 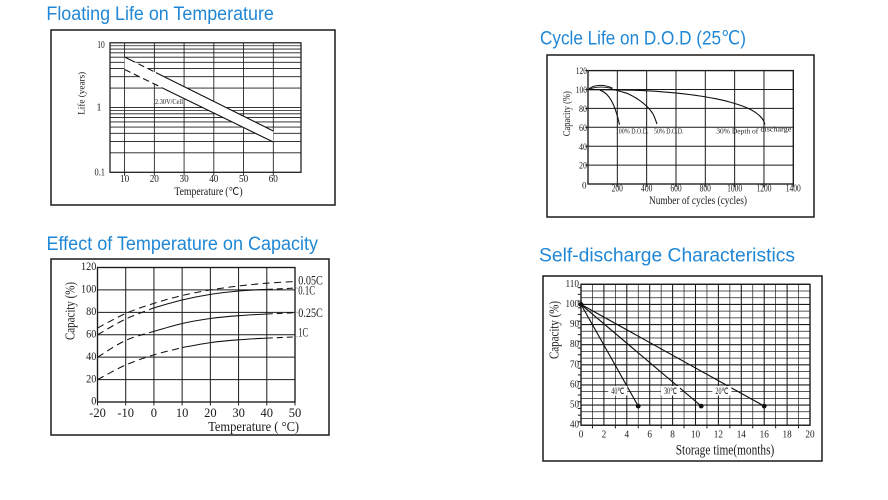 What do you see at coordinates (100, 173) in the screenshot?
I see `svg-text: 0.1` at bounding box center [100, 173].